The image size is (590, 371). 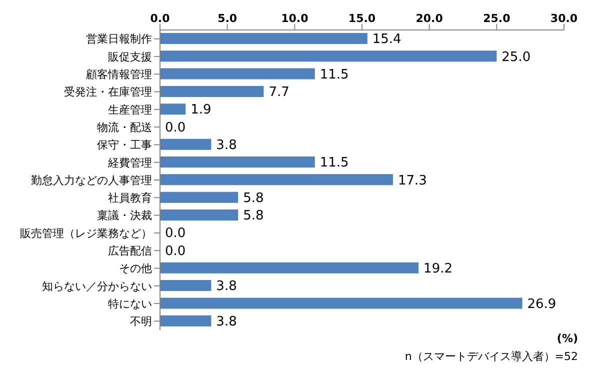 What do you see at coordinates (497, 18) in the screenshot?
I see `x-tick-label: 25.0` at bounding box center [497, 18].